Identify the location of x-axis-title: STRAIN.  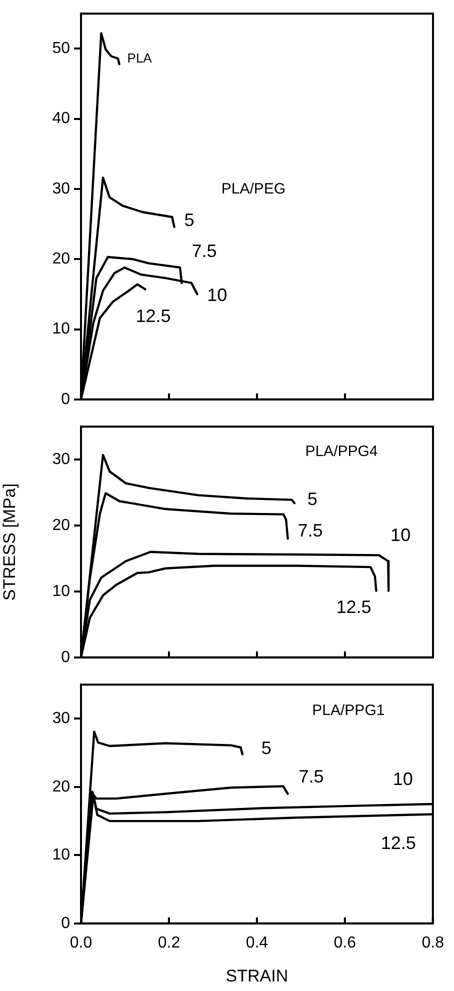
(257, 976).